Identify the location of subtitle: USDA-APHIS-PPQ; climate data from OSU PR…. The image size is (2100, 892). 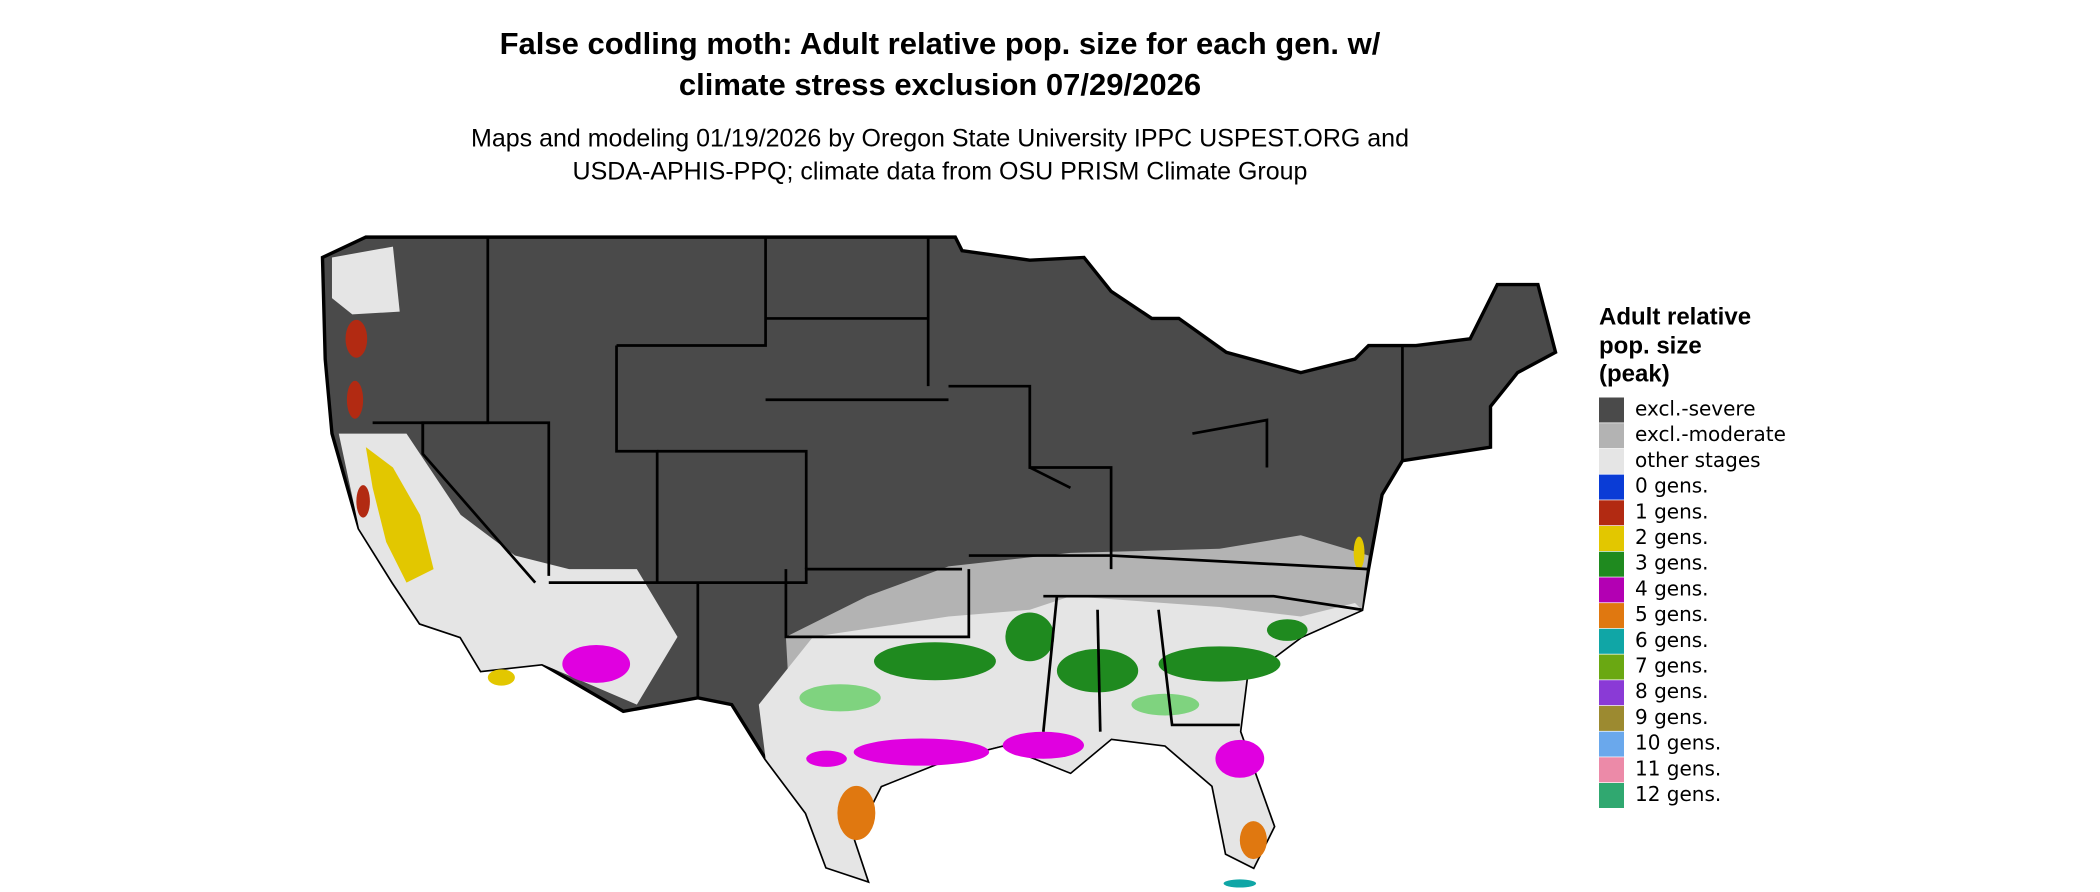
(940, 172).